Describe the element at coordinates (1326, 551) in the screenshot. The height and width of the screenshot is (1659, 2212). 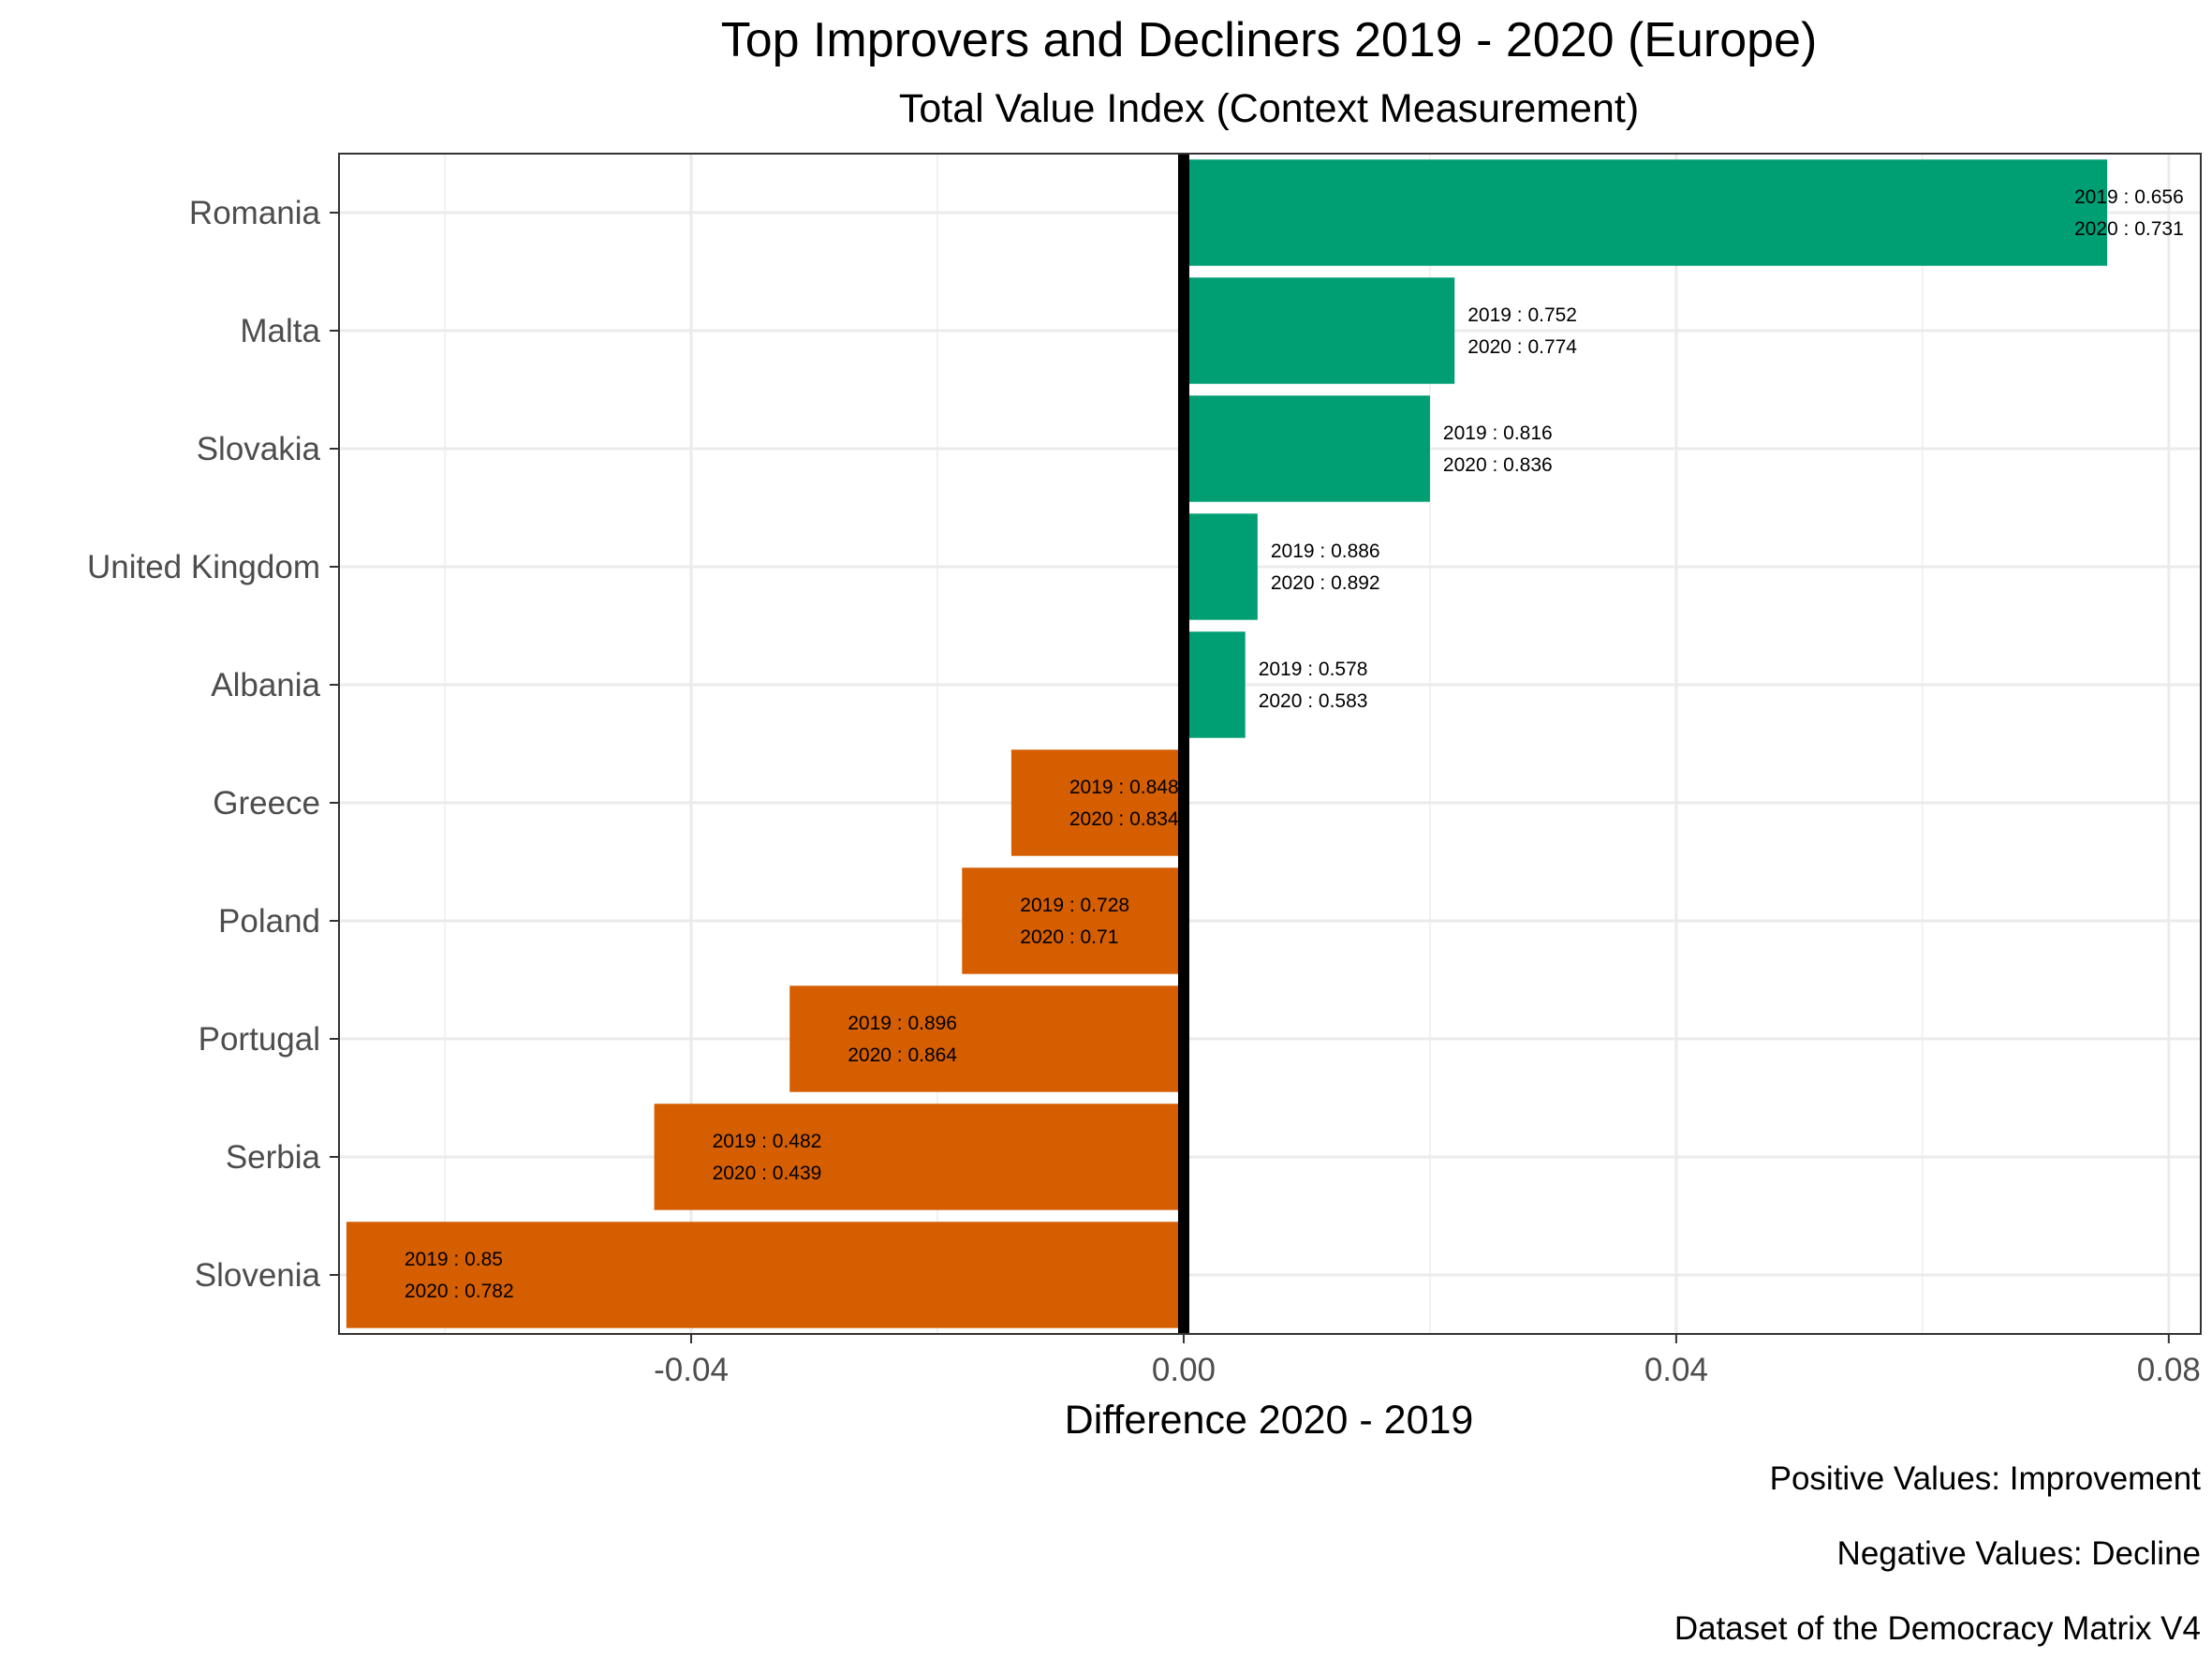
I see `bar-label-2019: 2019 : 0.886` at that location.